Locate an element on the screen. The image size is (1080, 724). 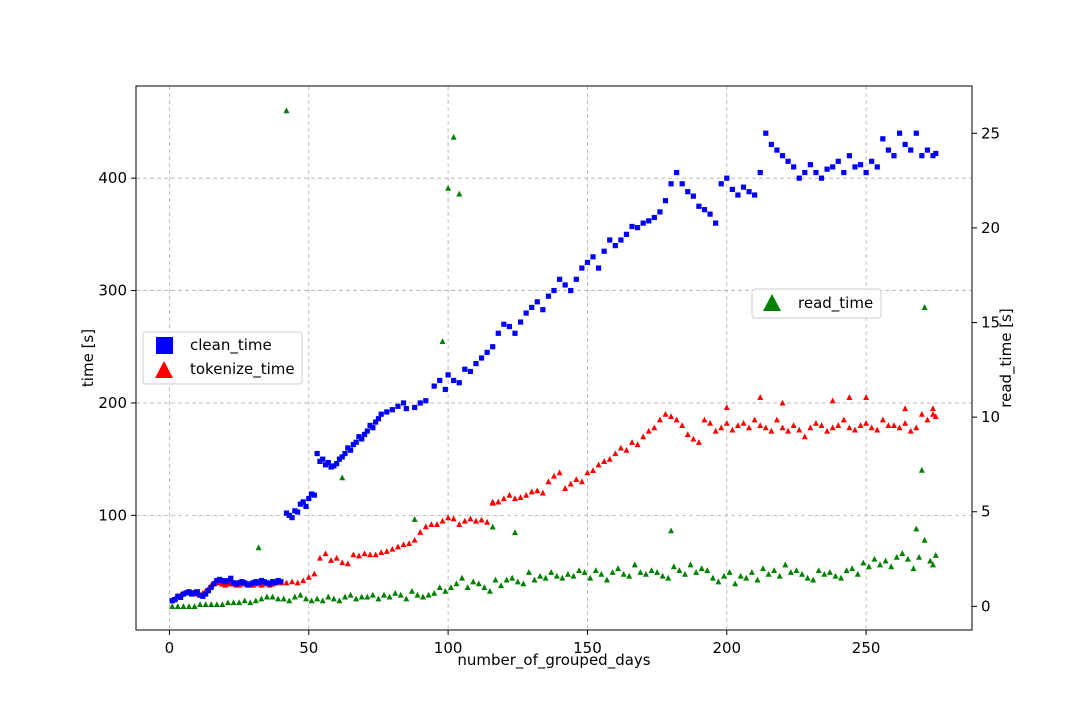
y-right-tick-label: 10 is located at coordinates (990, 417).